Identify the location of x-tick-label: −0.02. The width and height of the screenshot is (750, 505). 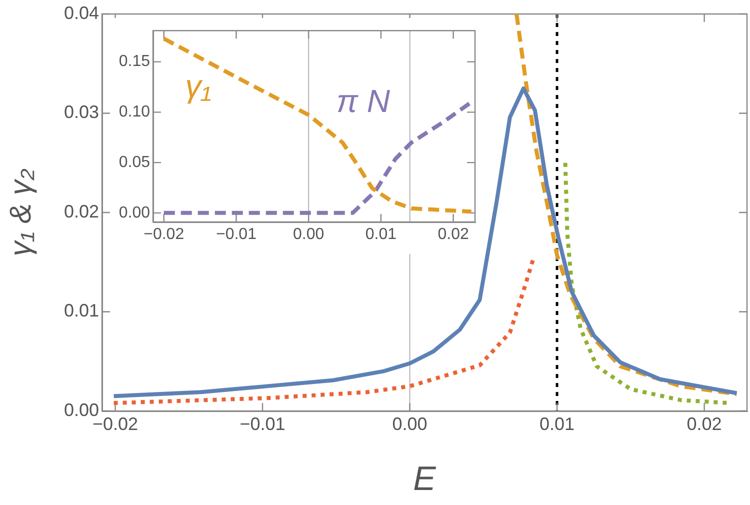
(164, 235).